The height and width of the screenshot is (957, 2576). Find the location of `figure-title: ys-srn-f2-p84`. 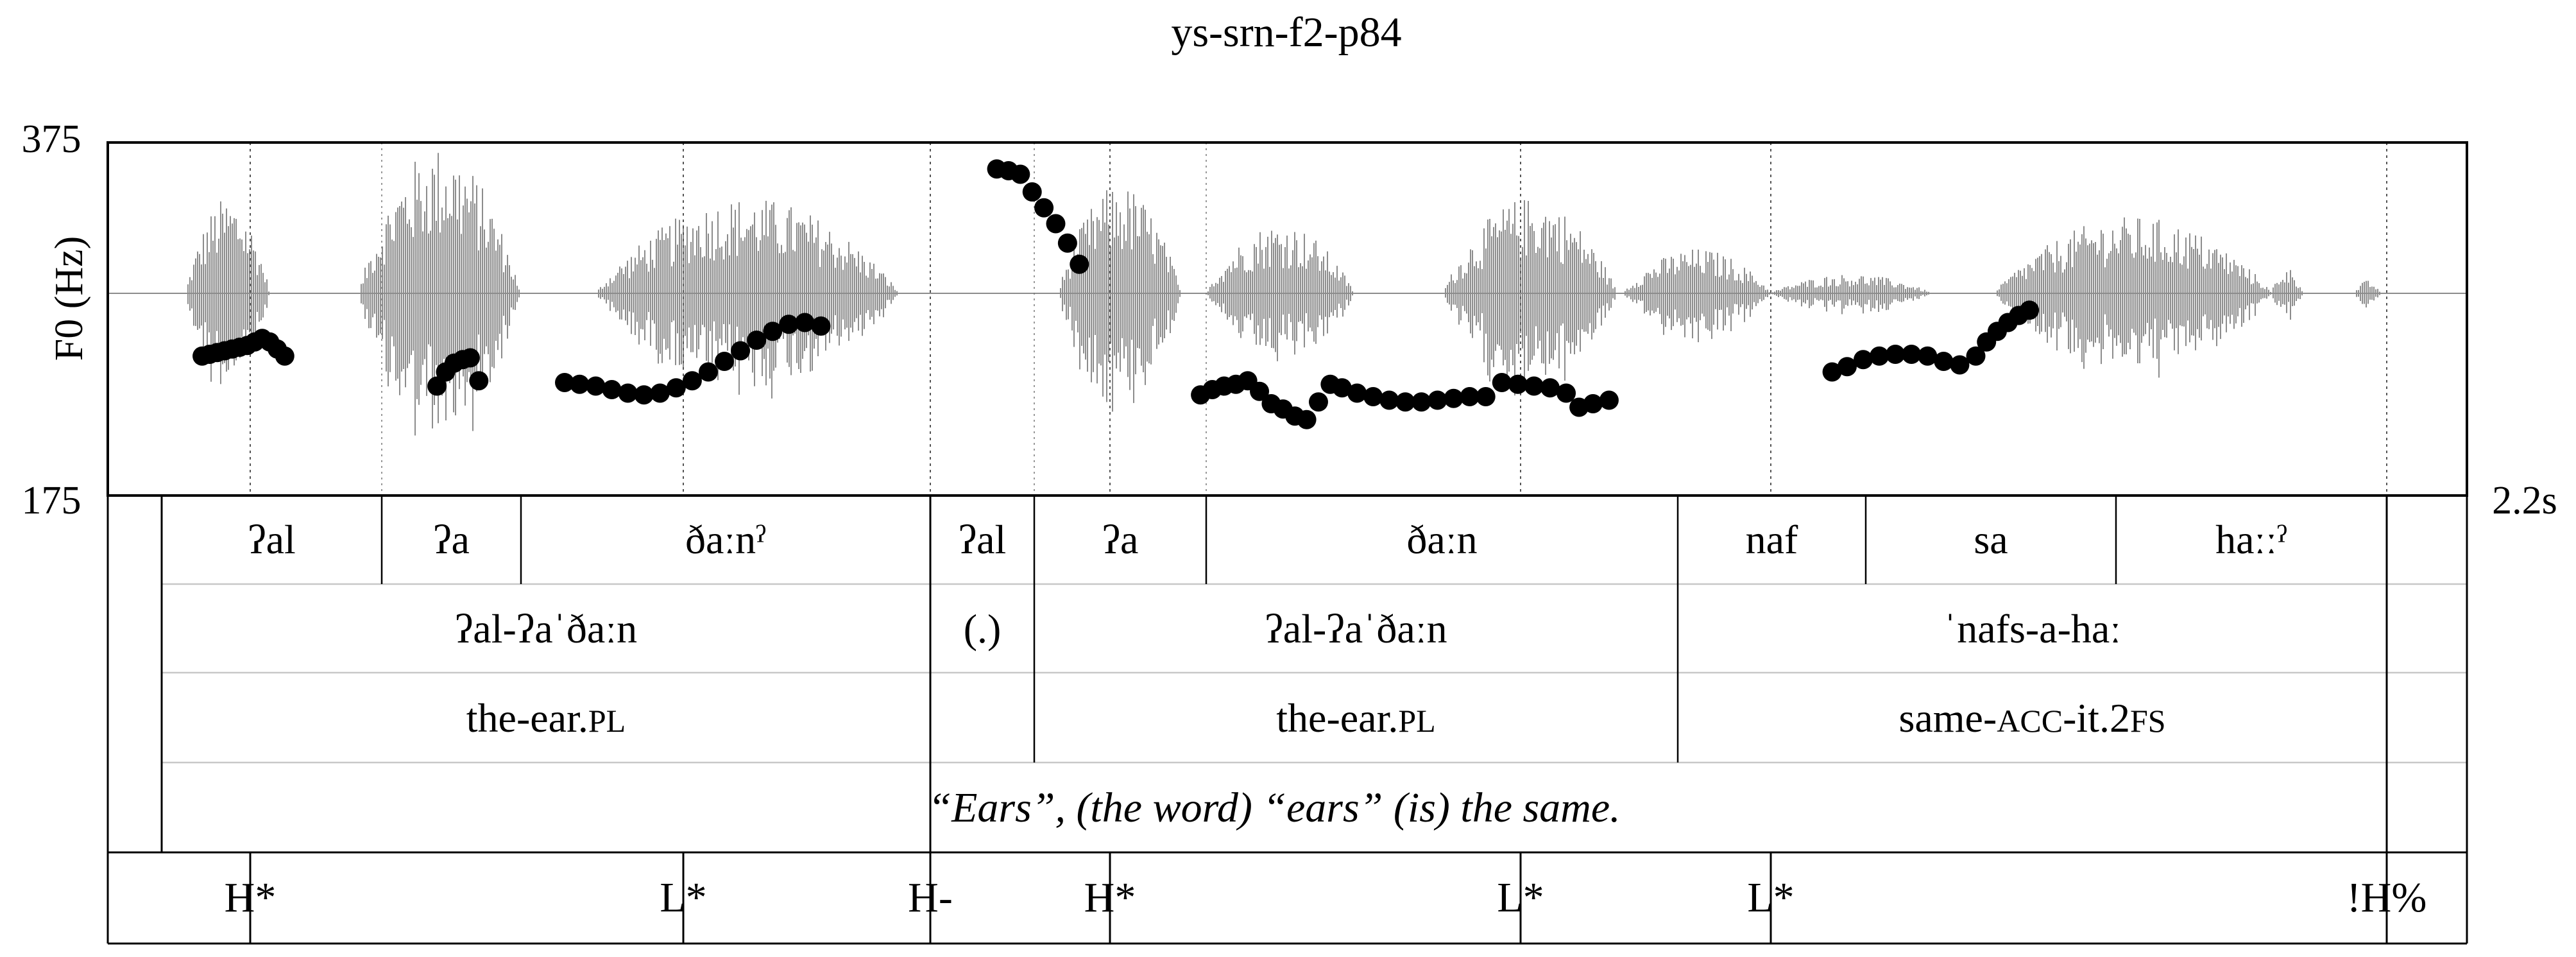

figure-title: ys-srn-f2-p84 is located at coordinates (1286, 32).